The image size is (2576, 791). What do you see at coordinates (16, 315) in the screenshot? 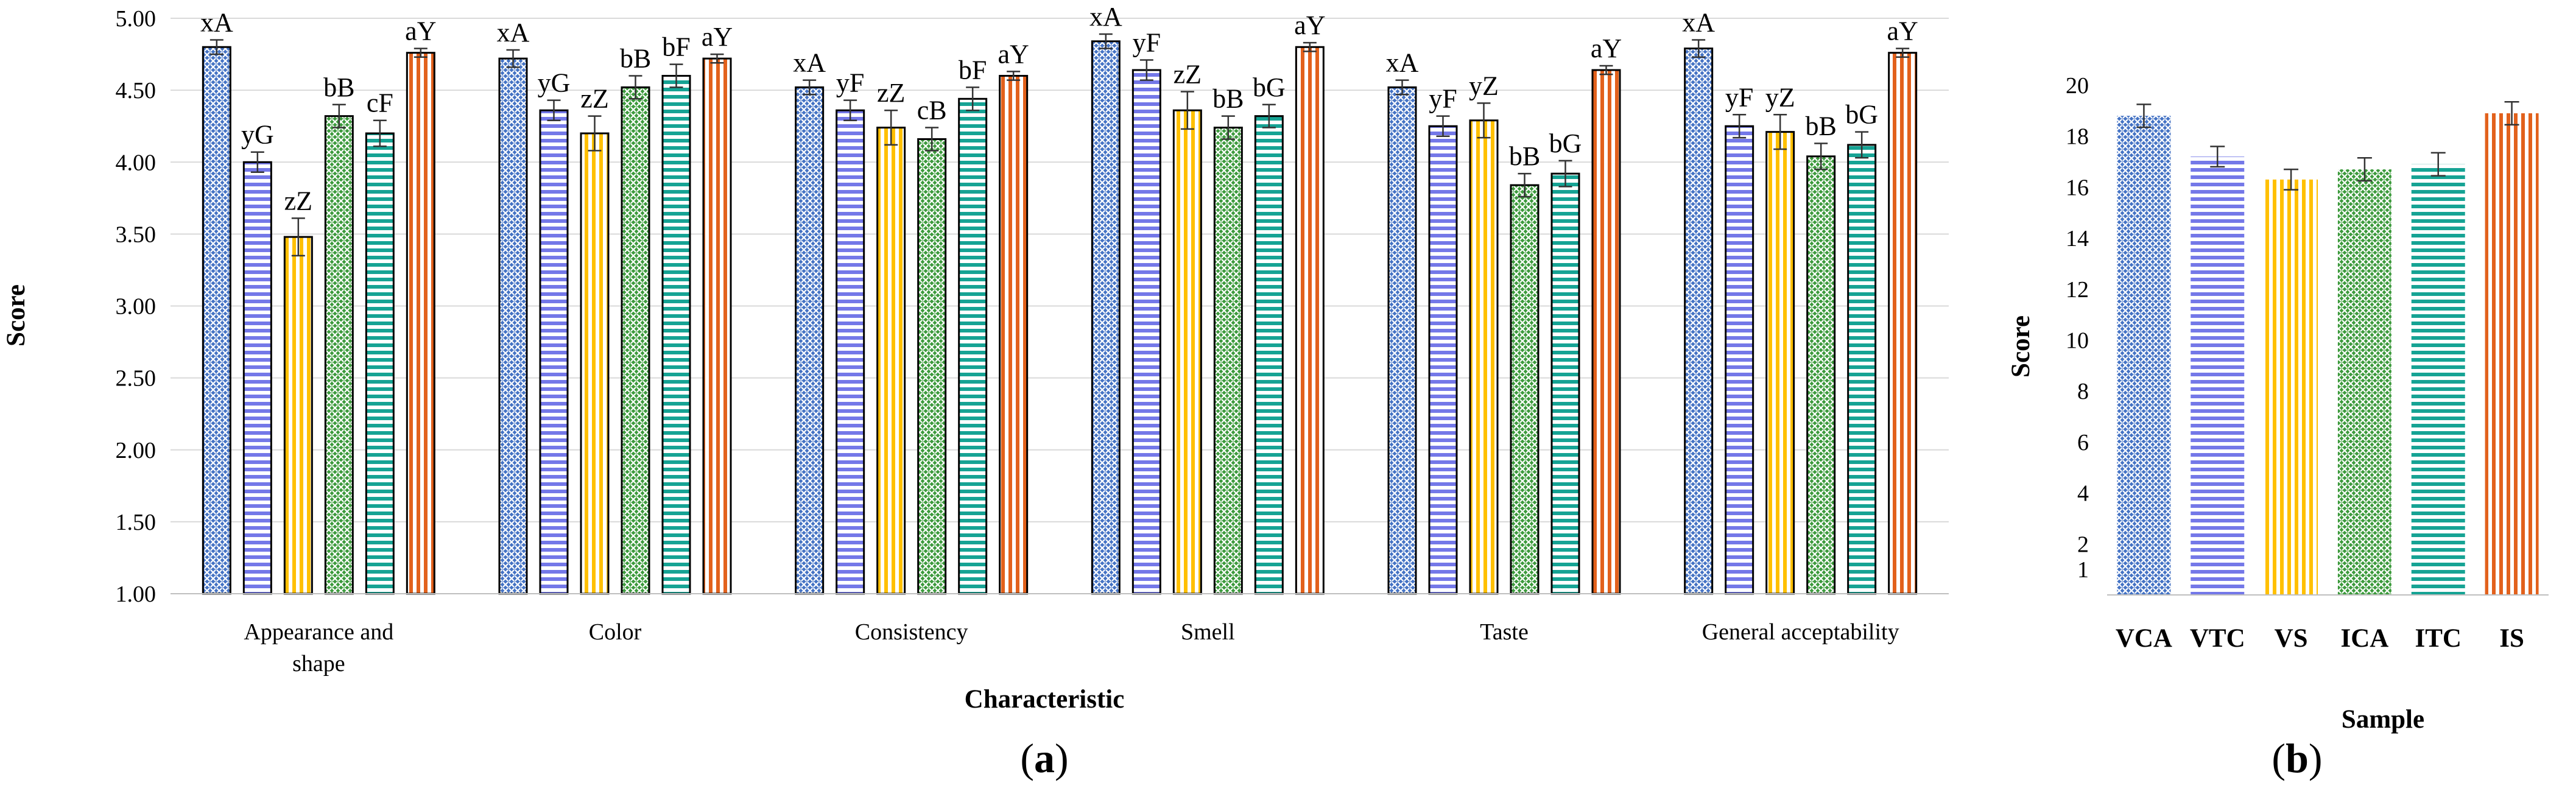
I see `panel-a-y-axis-title: Score` at bounding box center [16, 315].